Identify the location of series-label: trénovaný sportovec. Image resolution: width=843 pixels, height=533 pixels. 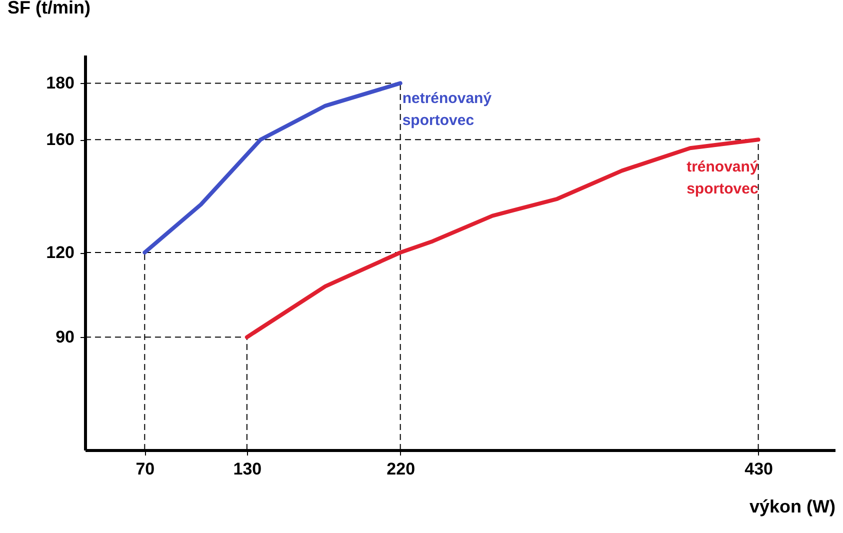
(722, 178).